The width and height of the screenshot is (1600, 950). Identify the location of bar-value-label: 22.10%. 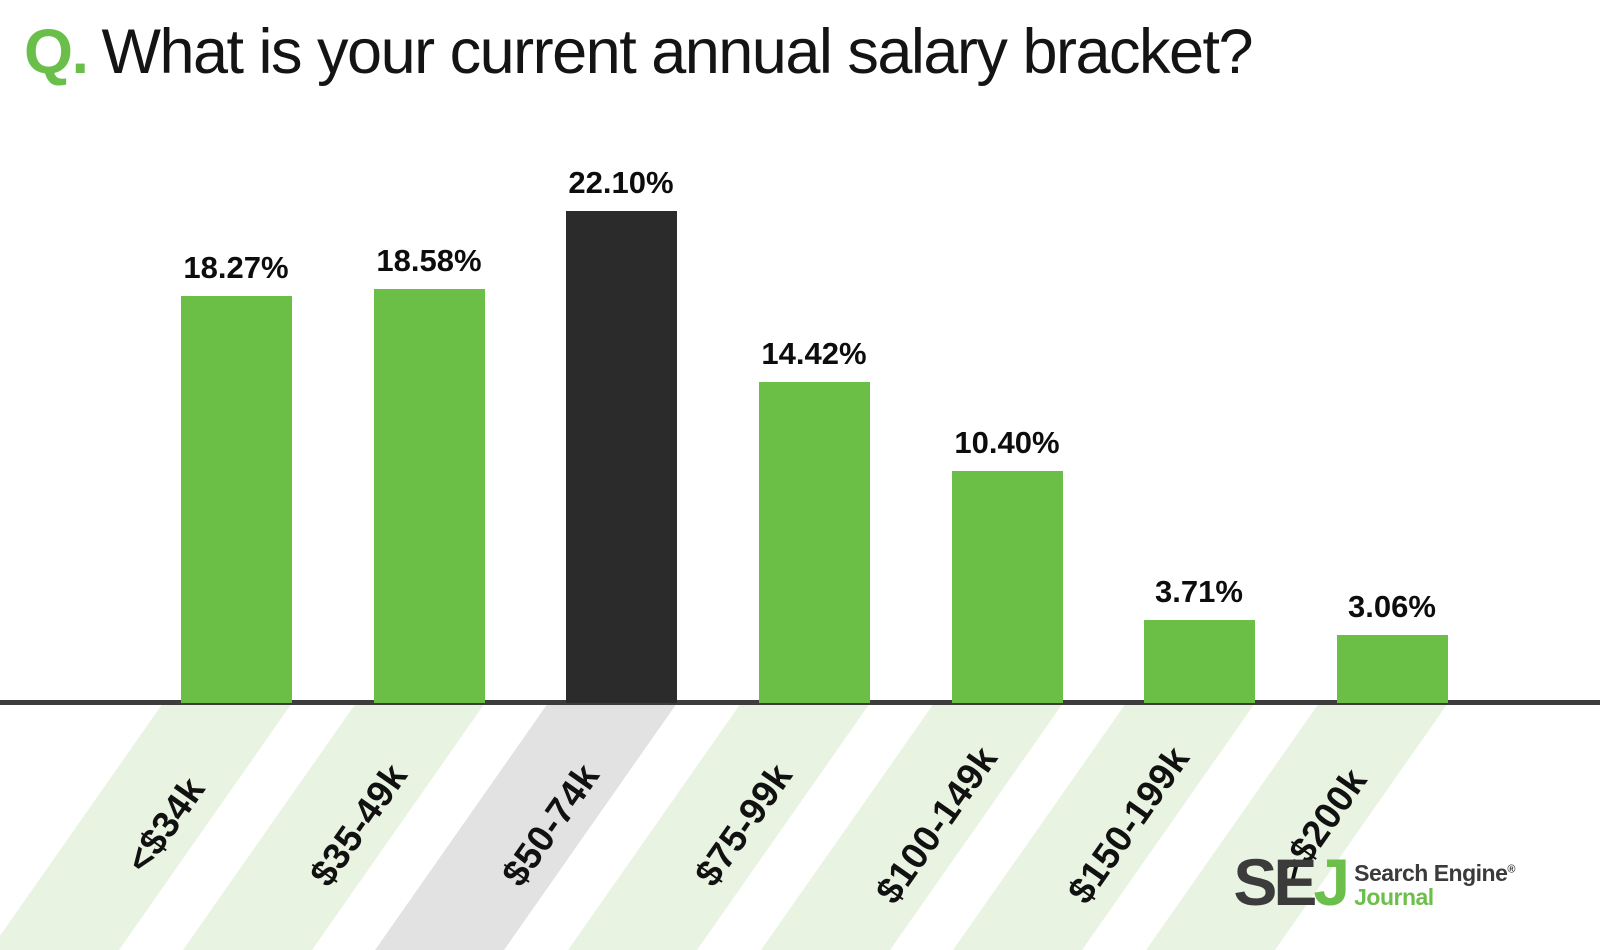
(621, 183).